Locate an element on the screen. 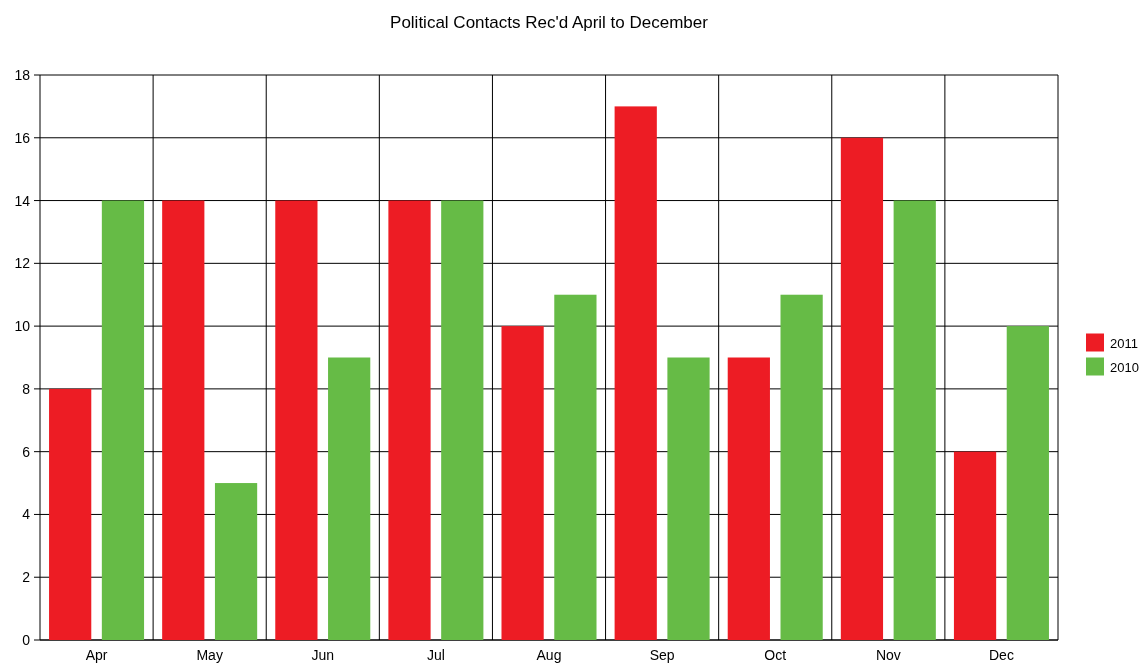  x-tick-label: Sep is located at coordinates (662, 655).